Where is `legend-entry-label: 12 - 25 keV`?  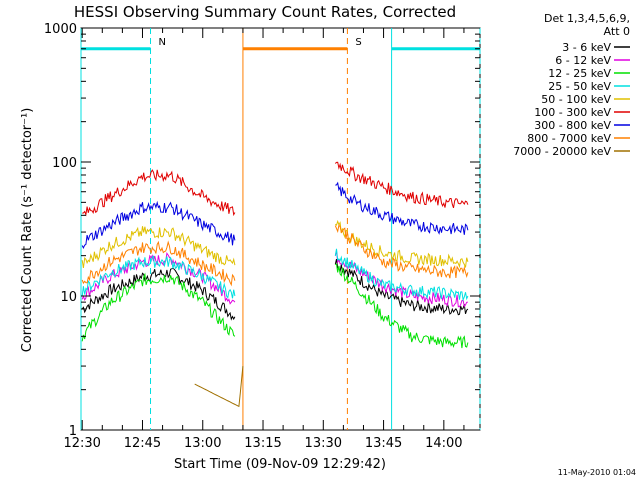
legend-entry-label: 12 - 25 keV is located at coordinates (579, 73).